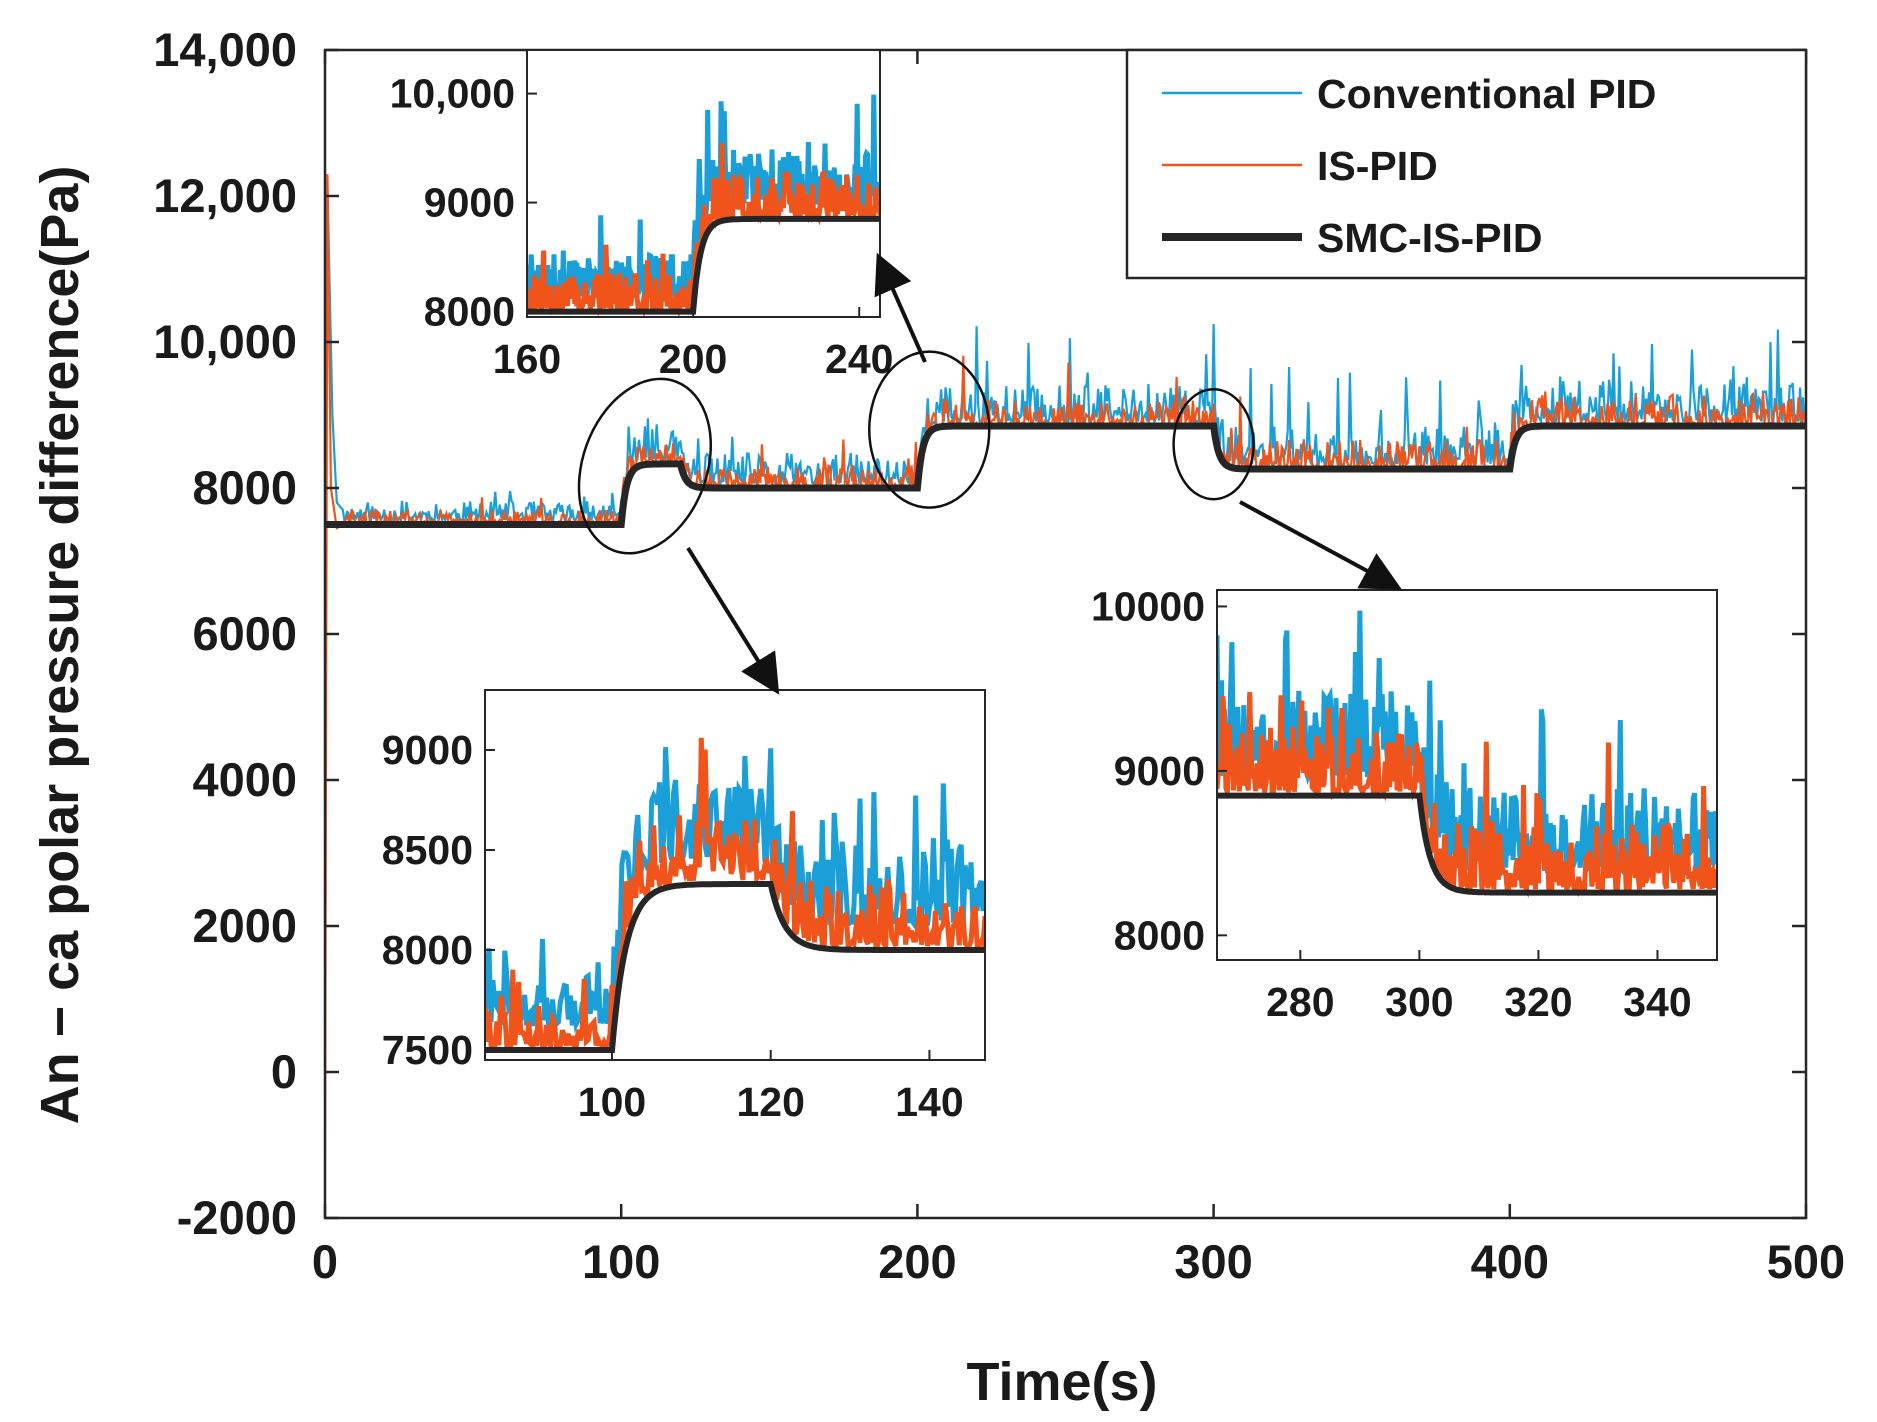 This screenshot has width=1877, height=1422. I want to click on legend-label: Conventional PID, so click(1486, 94).